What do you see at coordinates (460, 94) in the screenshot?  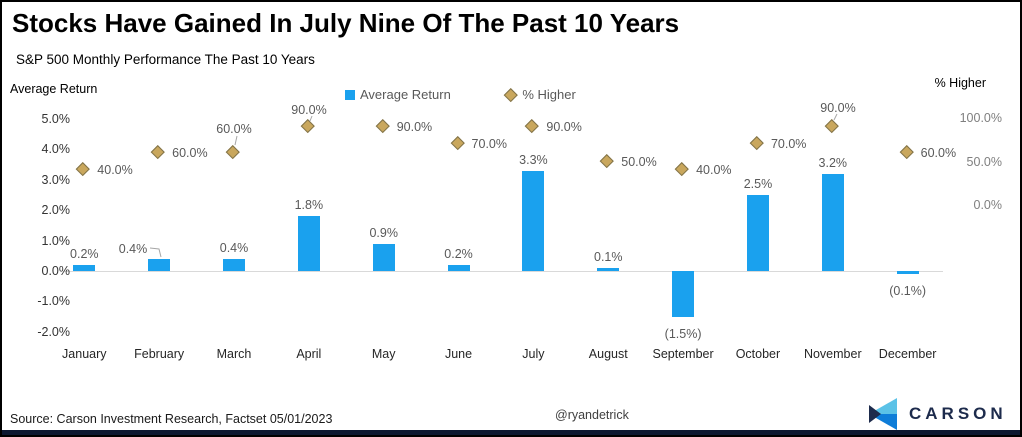 I see `legend: Average Return % Higher` at bounding box center [460, 94].